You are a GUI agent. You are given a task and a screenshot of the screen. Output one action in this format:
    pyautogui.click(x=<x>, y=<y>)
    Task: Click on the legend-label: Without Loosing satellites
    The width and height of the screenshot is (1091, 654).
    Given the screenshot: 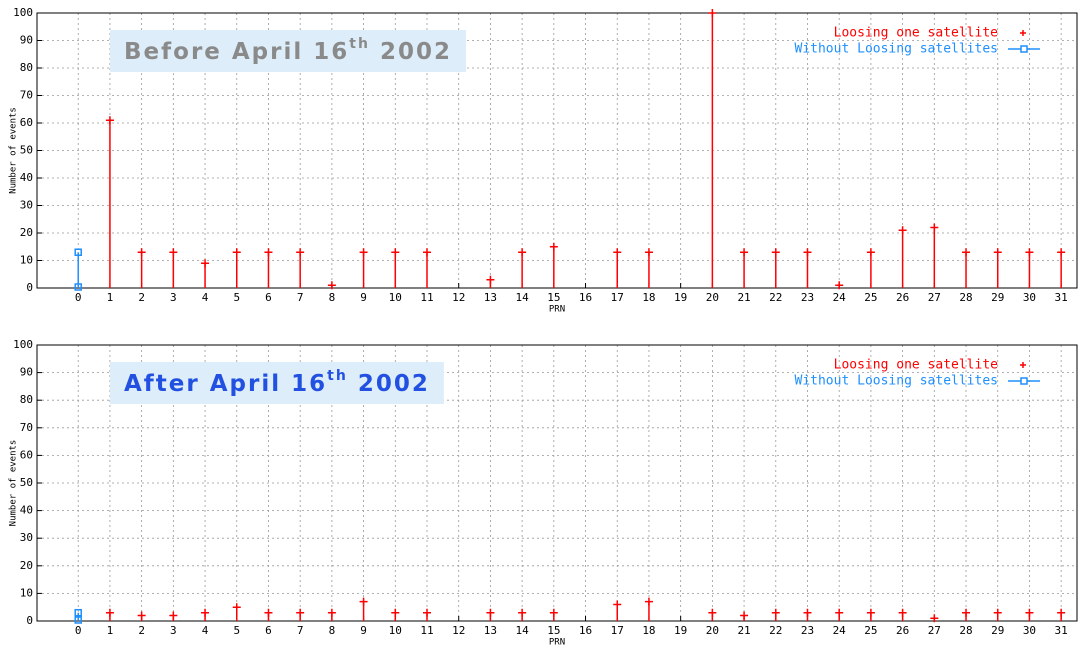 What is the action you would take?
    pyautogui.click(x=897, y=49)
    